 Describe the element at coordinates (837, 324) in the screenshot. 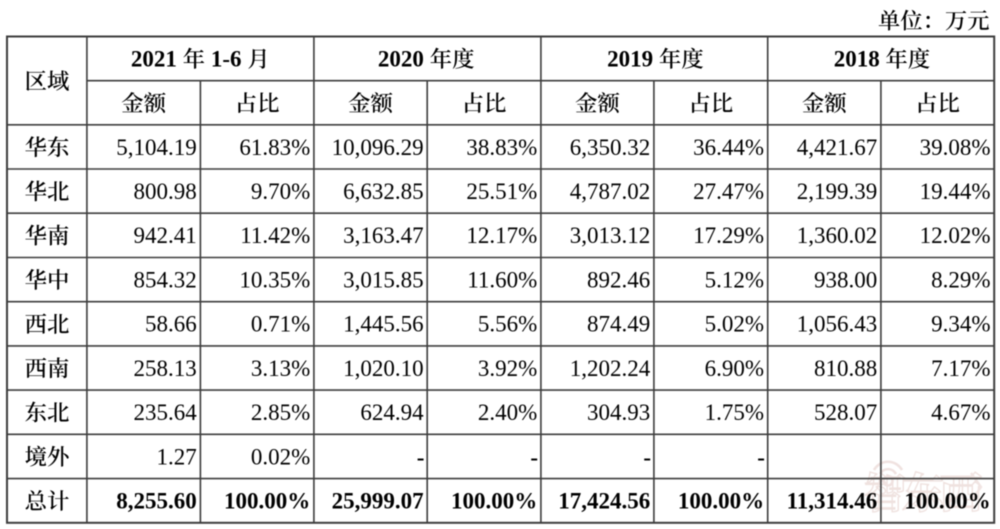

I see `svg-text: 1,056.43` at that location.